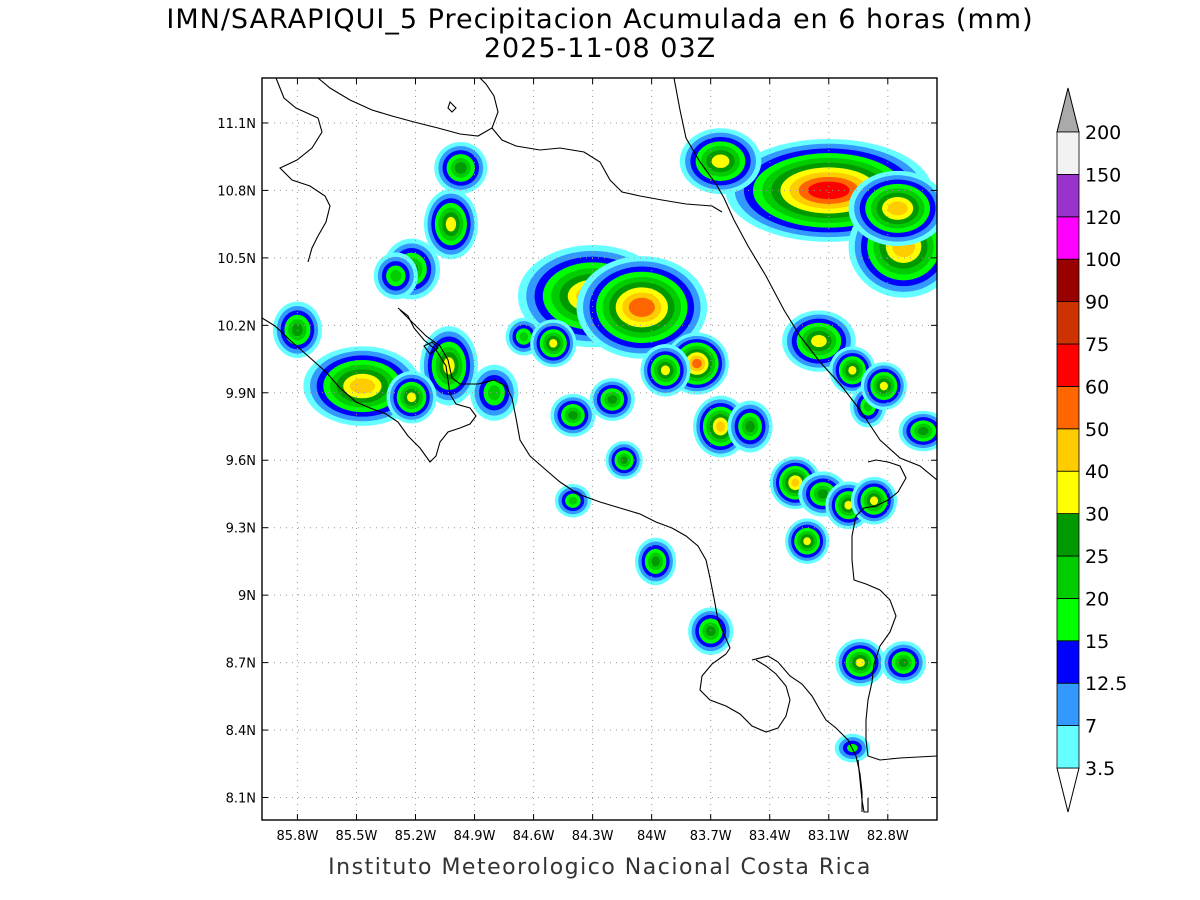 Image resolution: width=1200 pixels, height=900 pixels. I want to click on colorbar-under-arrow, so click(1068, 790).